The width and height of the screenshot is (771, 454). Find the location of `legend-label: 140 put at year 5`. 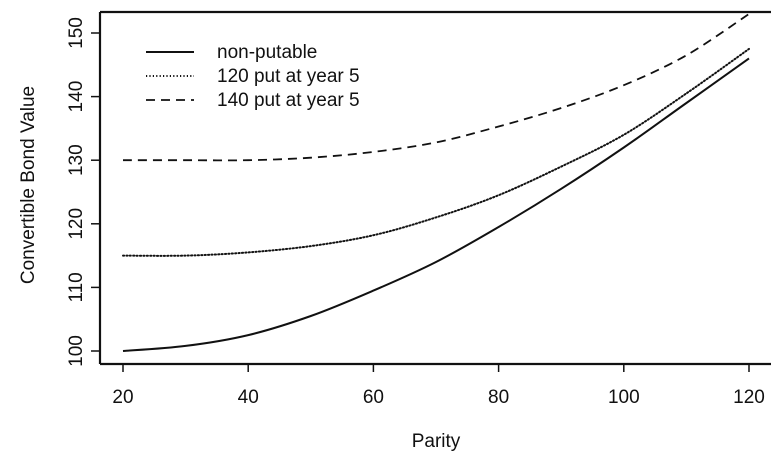

legend-label: 140 put at year 5 is located at coordinates (288, 100).